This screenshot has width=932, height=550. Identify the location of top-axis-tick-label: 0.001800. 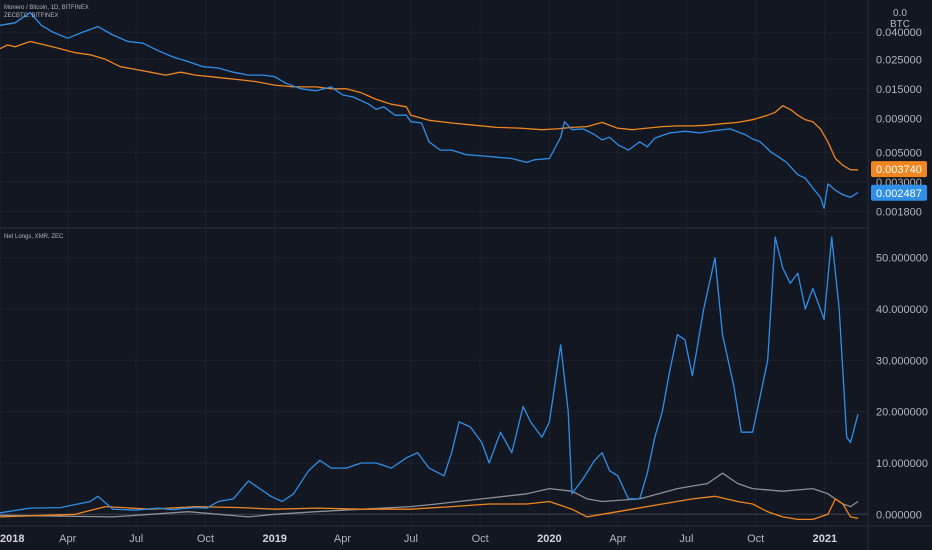
(899, 212).